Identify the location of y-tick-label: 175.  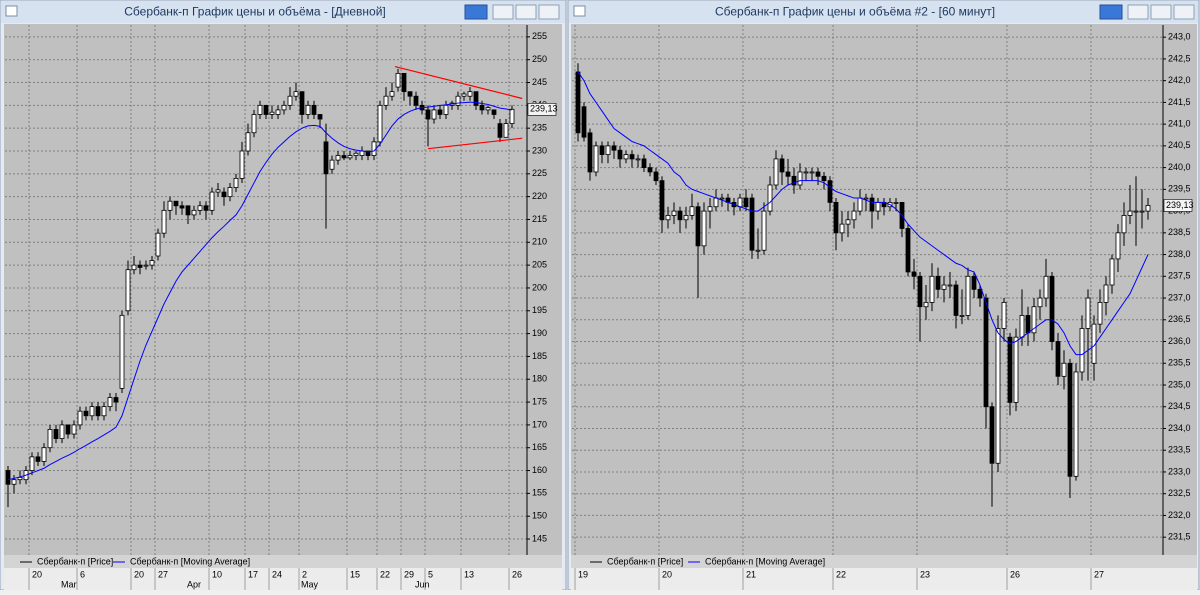
(539, 401).